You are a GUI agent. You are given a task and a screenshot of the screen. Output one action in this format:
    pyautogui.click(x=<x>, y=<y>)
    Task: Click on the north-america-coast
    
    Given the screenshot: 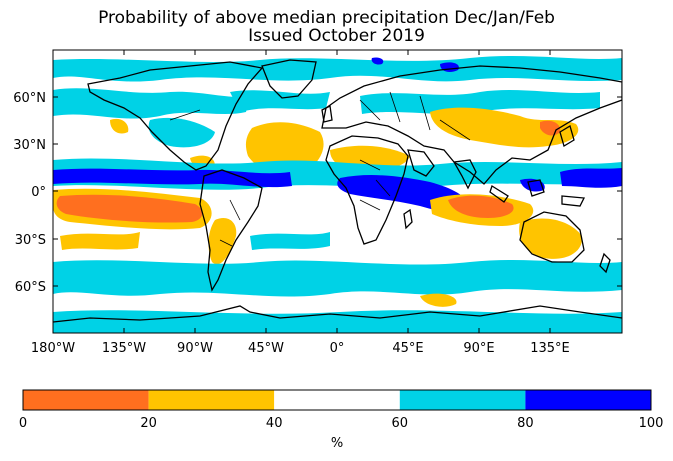 What is the action you would take?
    pyautogui.click(x=175, y=116)
    